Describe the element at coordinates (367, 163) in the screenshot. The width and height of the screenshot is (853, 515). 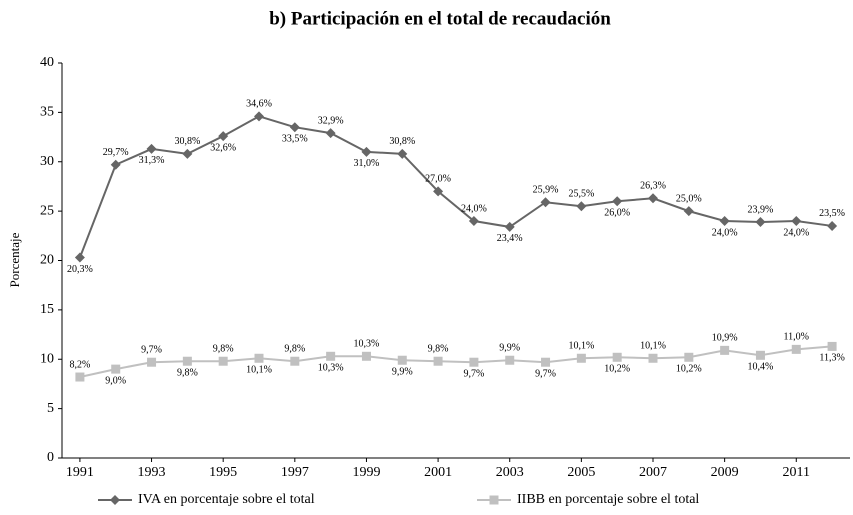
I see `data-label: 31,0%` at that location.